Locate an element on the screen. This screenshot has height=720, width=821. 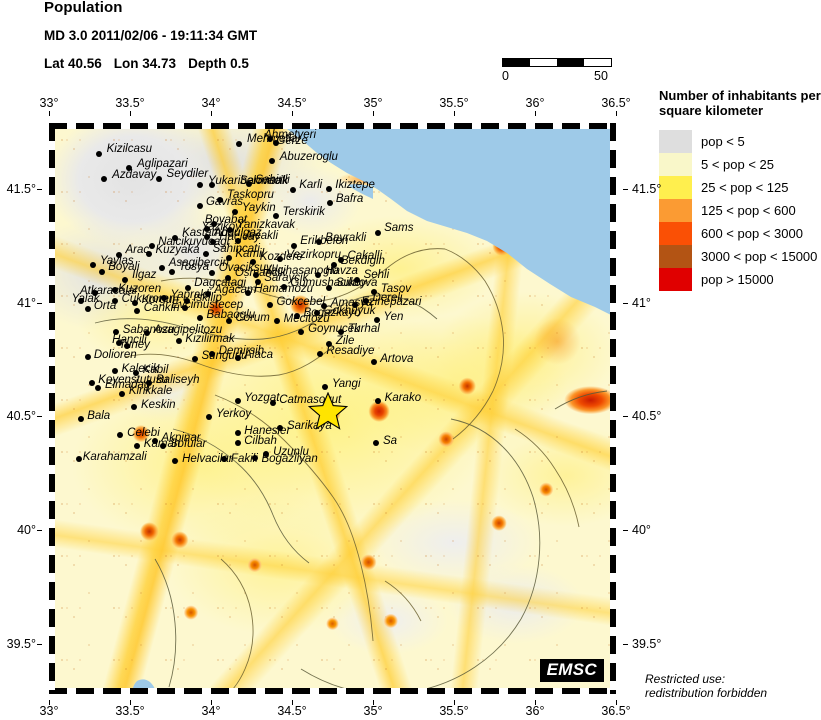
epicenter-star-icon is located at coordinates (327, 410).